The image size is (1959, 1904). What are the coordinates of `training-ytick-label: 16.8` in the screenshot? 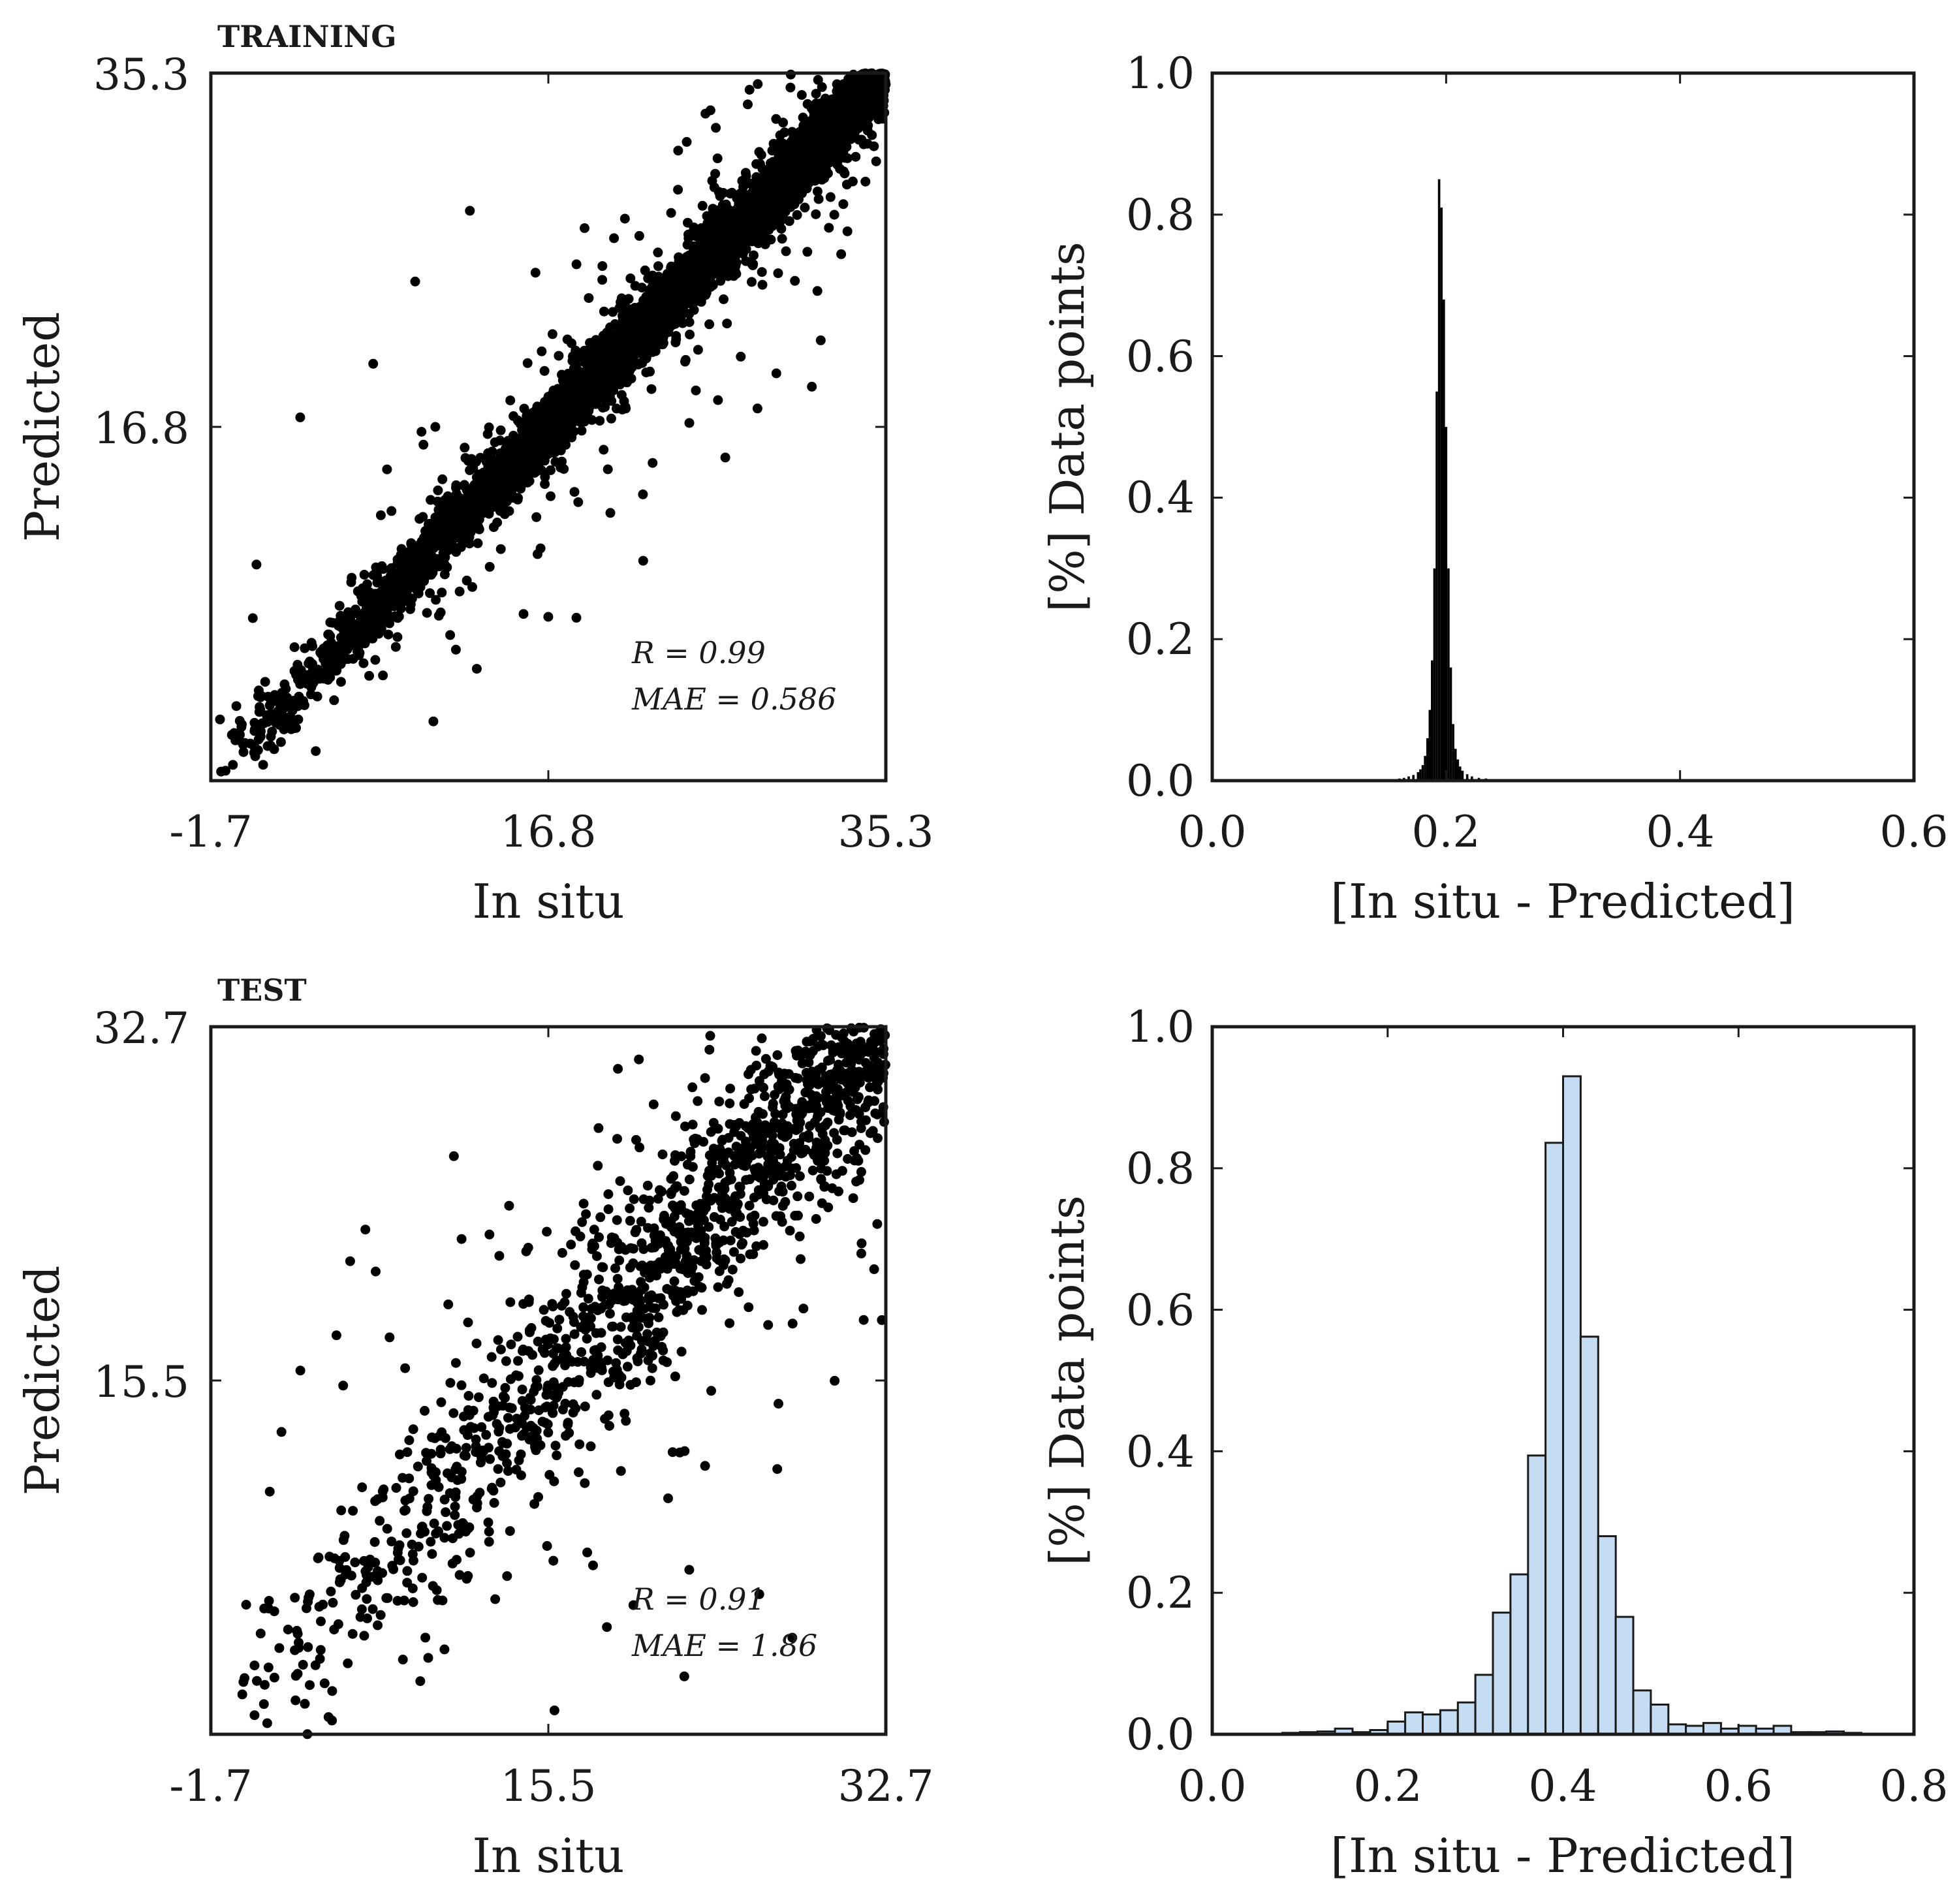 It's located at (141, 428).